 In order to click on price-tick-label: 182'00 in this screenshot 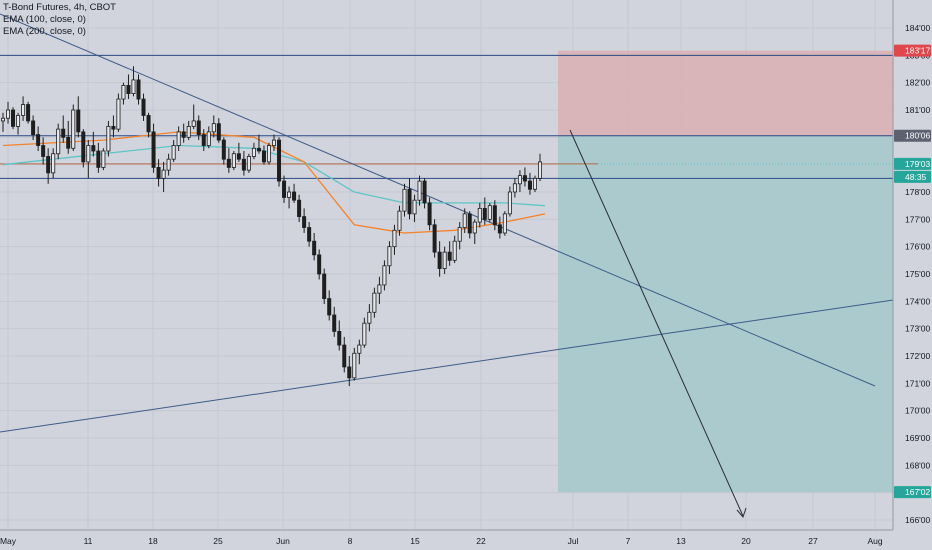, I will do `click(918, 83)`.